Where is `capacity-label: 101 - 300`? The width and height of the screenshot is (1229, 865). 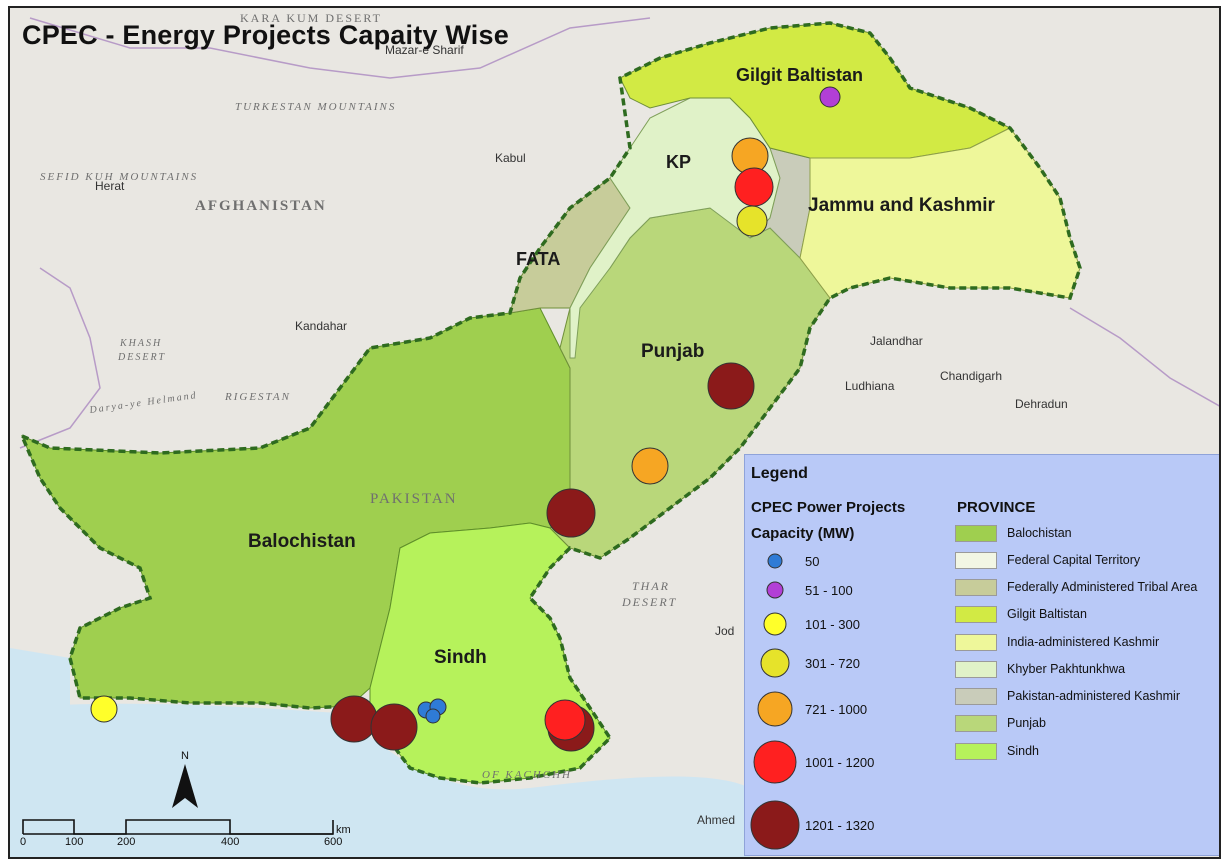 capacity-label: 101 - 300 is located at coordinates (832, 624).